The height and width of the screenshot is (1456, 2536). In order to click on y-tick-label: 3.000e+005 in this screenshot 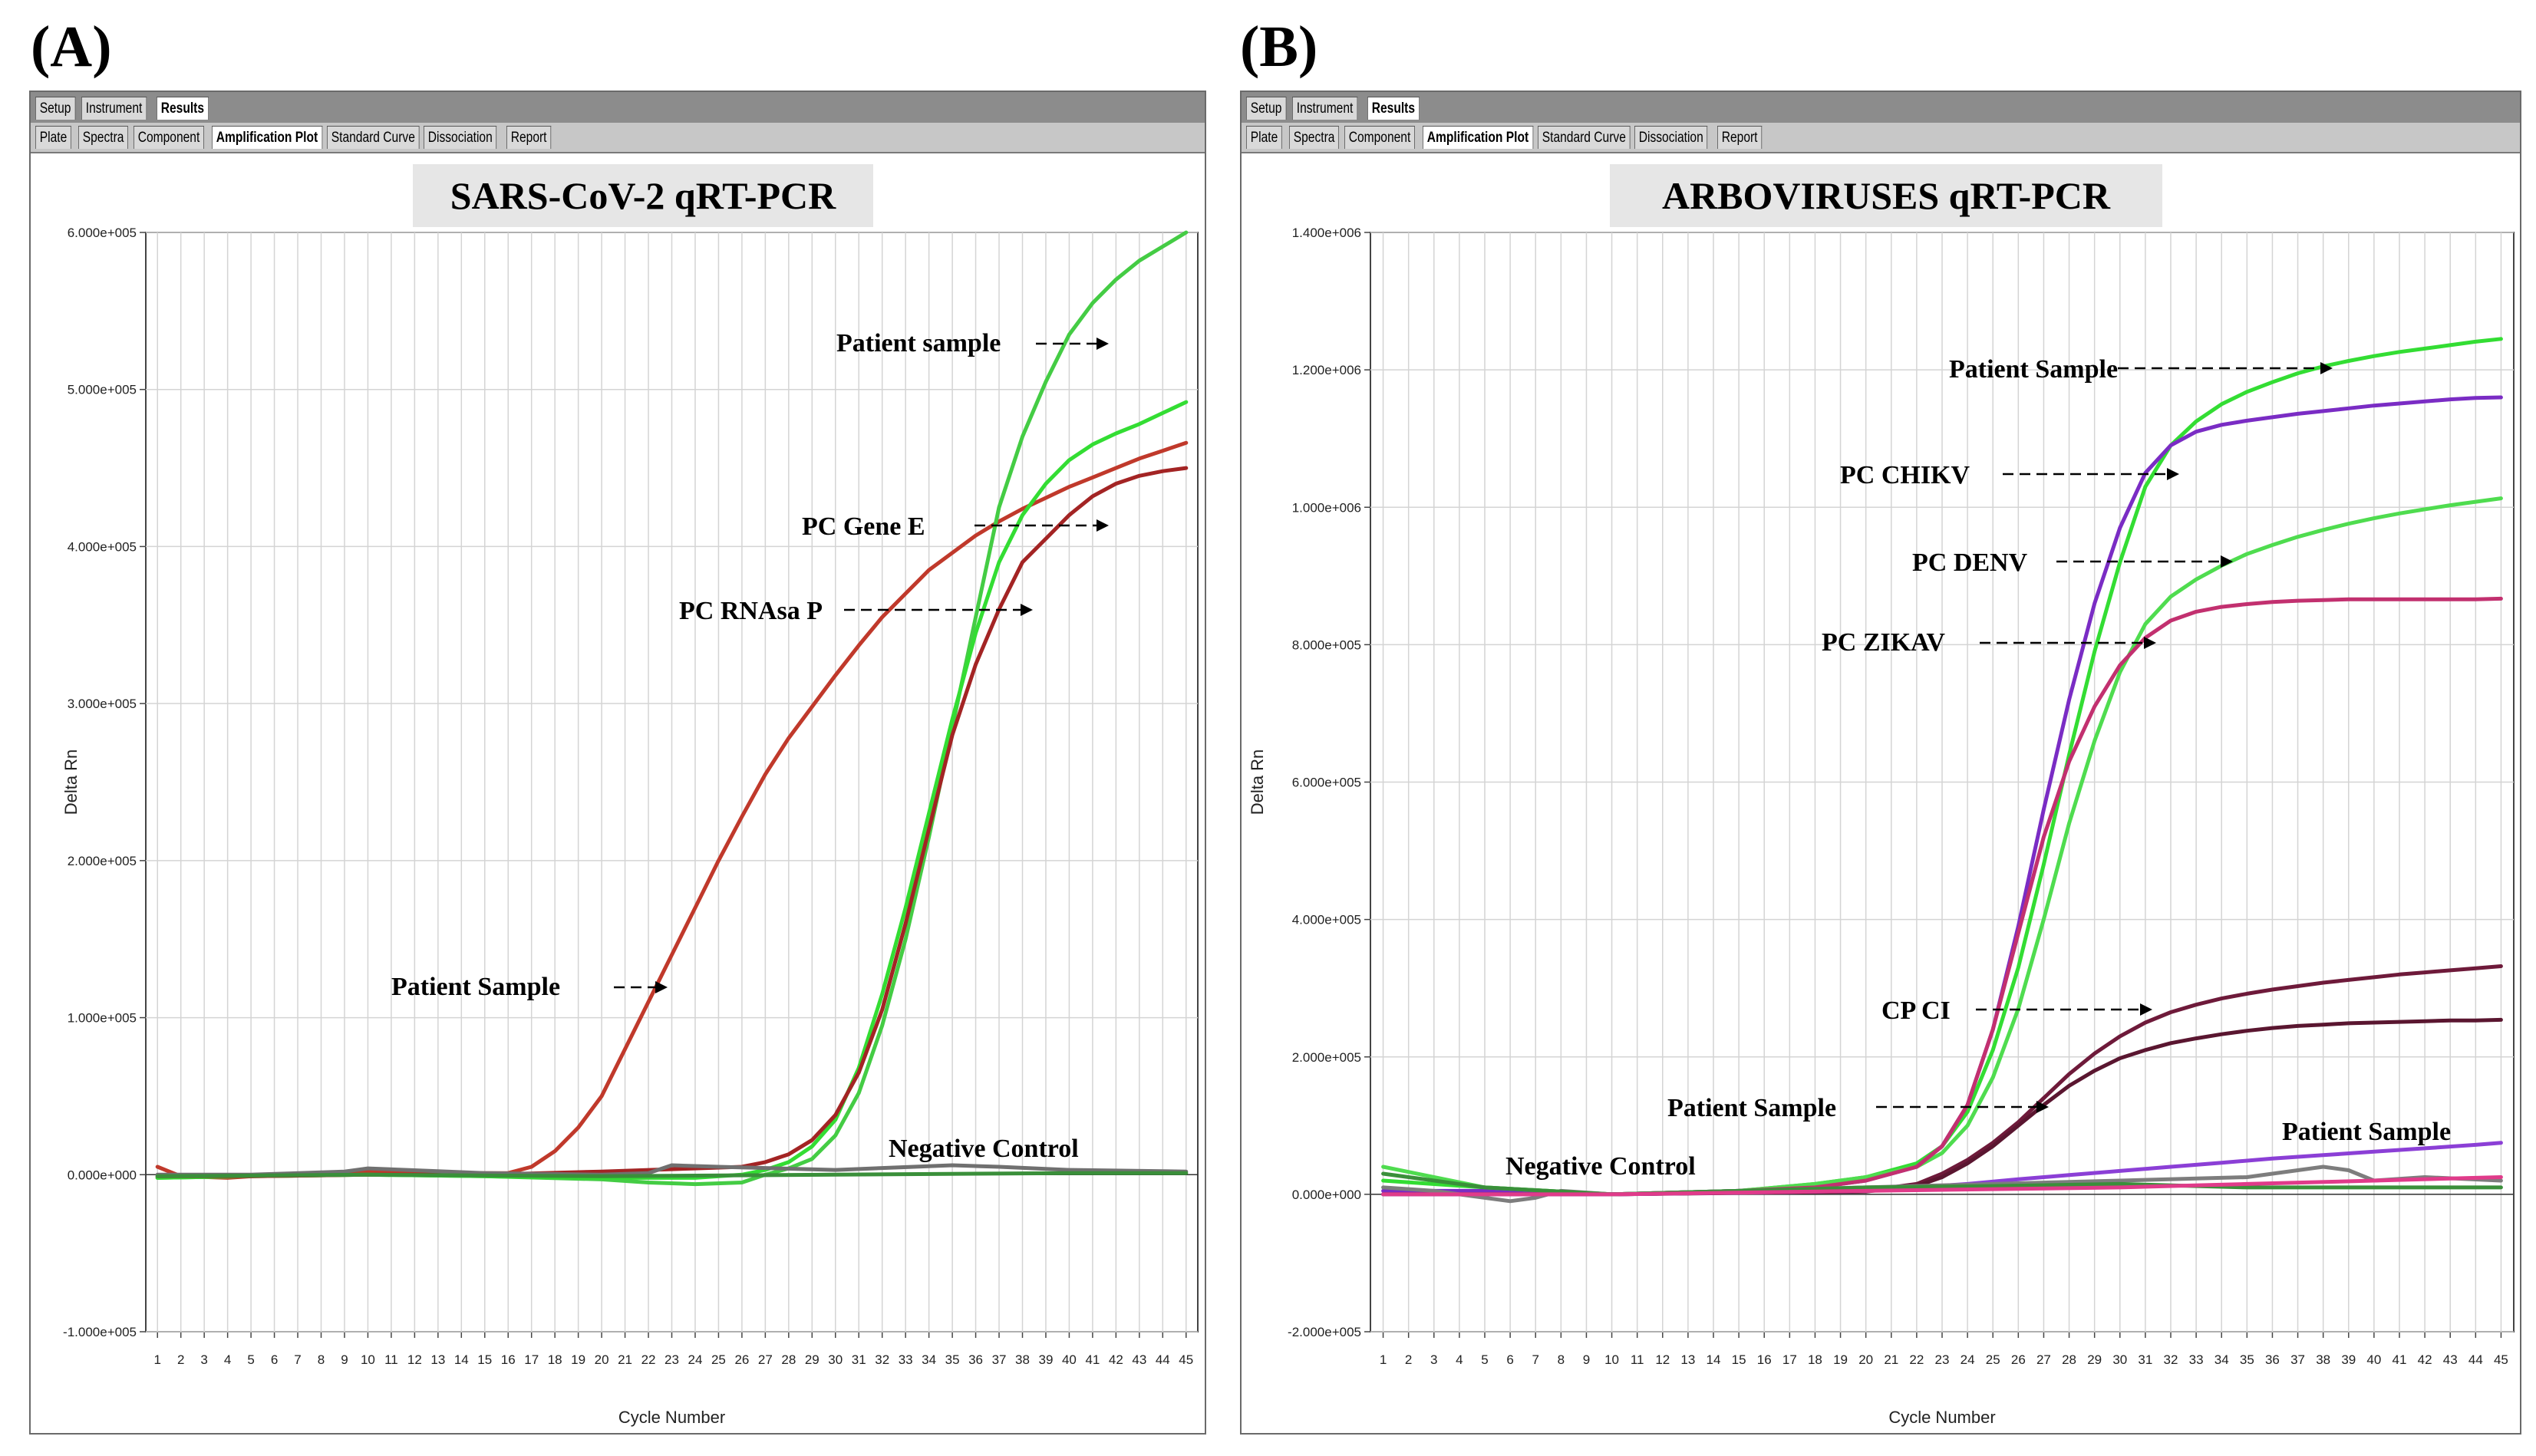, I will do `click(102, 704)`.